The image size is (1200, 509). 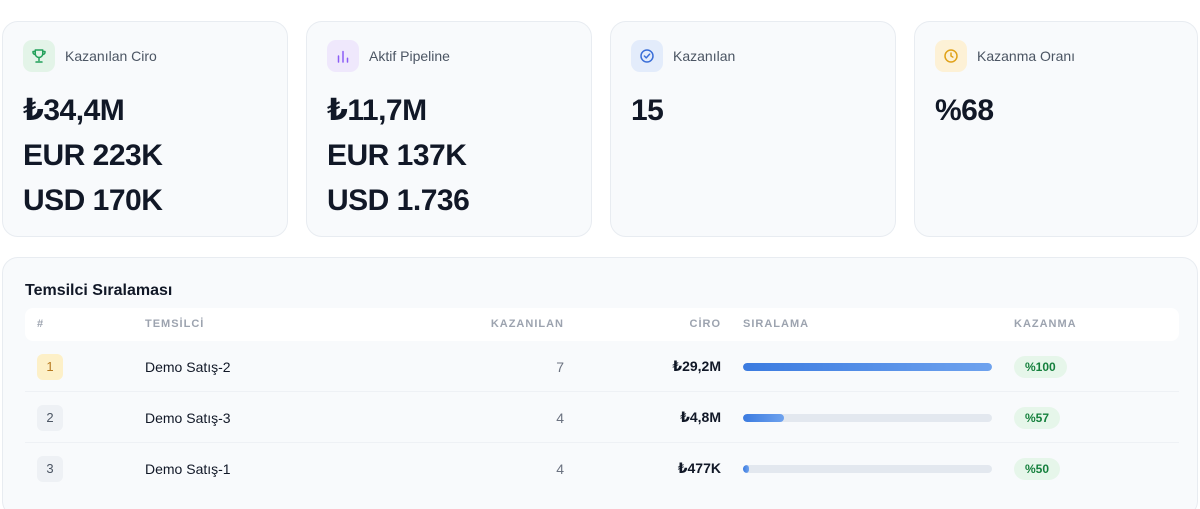 What do you see at coordinates (696, 366) in the screenshot?
I see `revenue-value: ₺29,2M` at bounding box center [696, 366].